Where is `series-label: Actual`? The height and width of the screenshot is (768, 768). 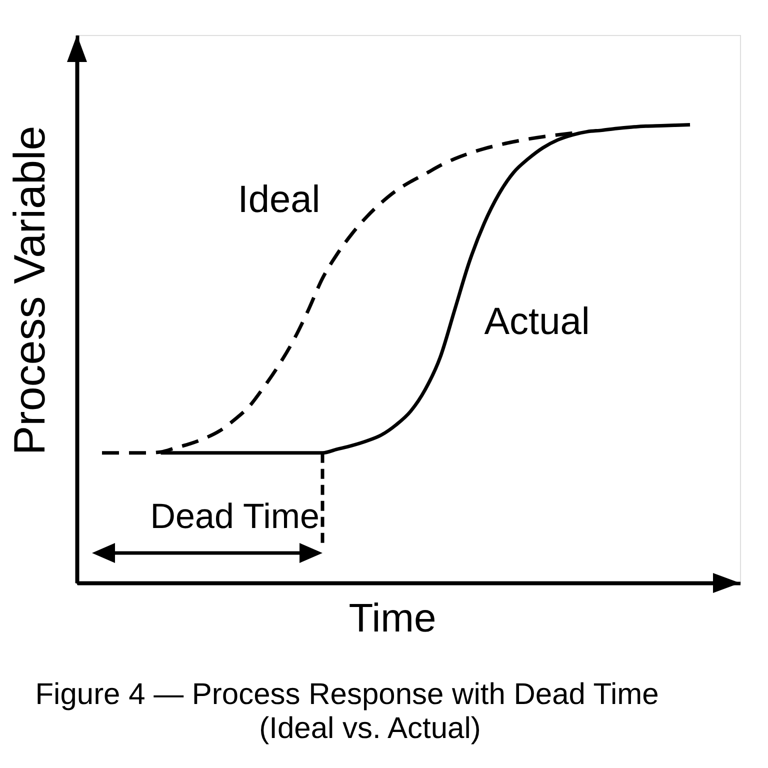
series-label: Actual is located at coordinates (537, 322).